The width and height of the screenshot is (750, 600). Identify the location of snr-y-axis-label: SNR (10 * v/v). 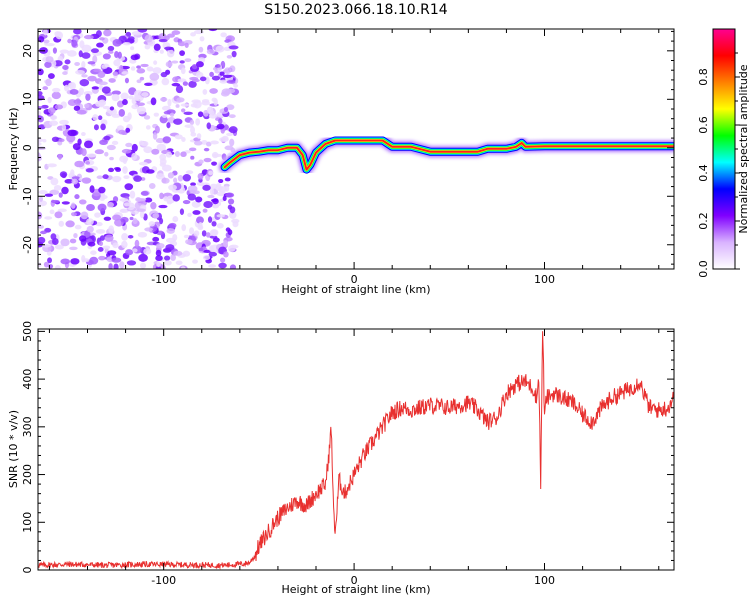
(13, 449).